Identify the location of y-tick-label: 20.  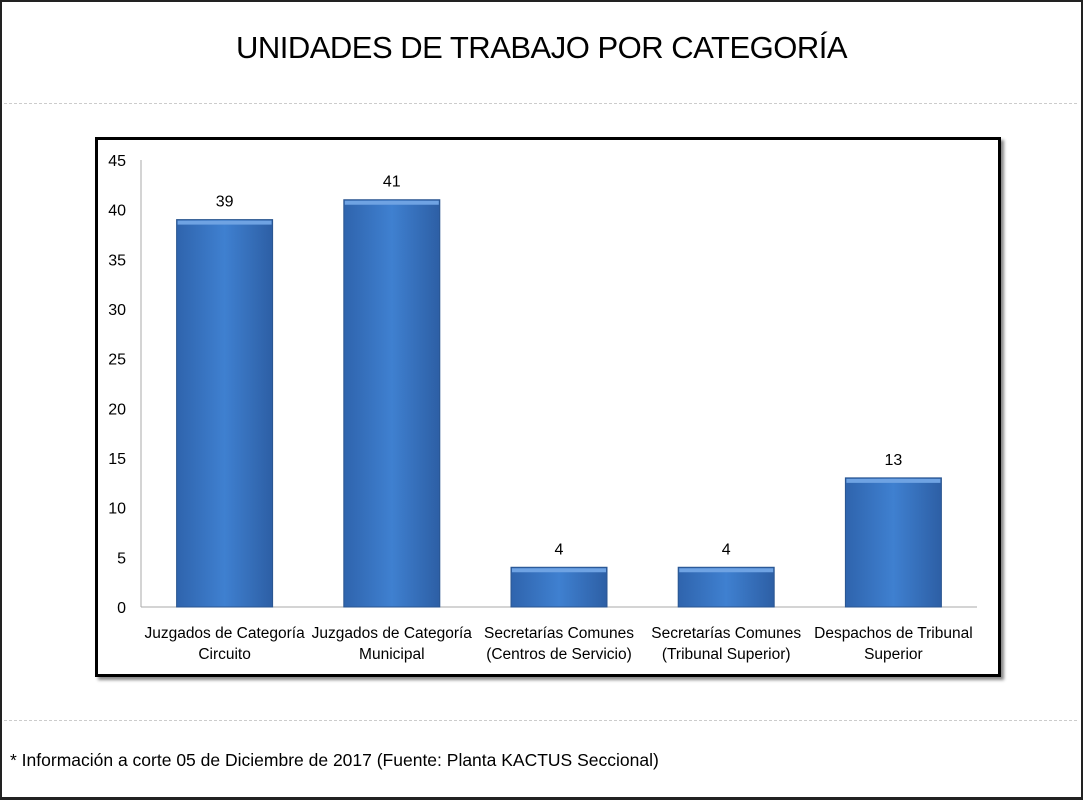
(117, 409).